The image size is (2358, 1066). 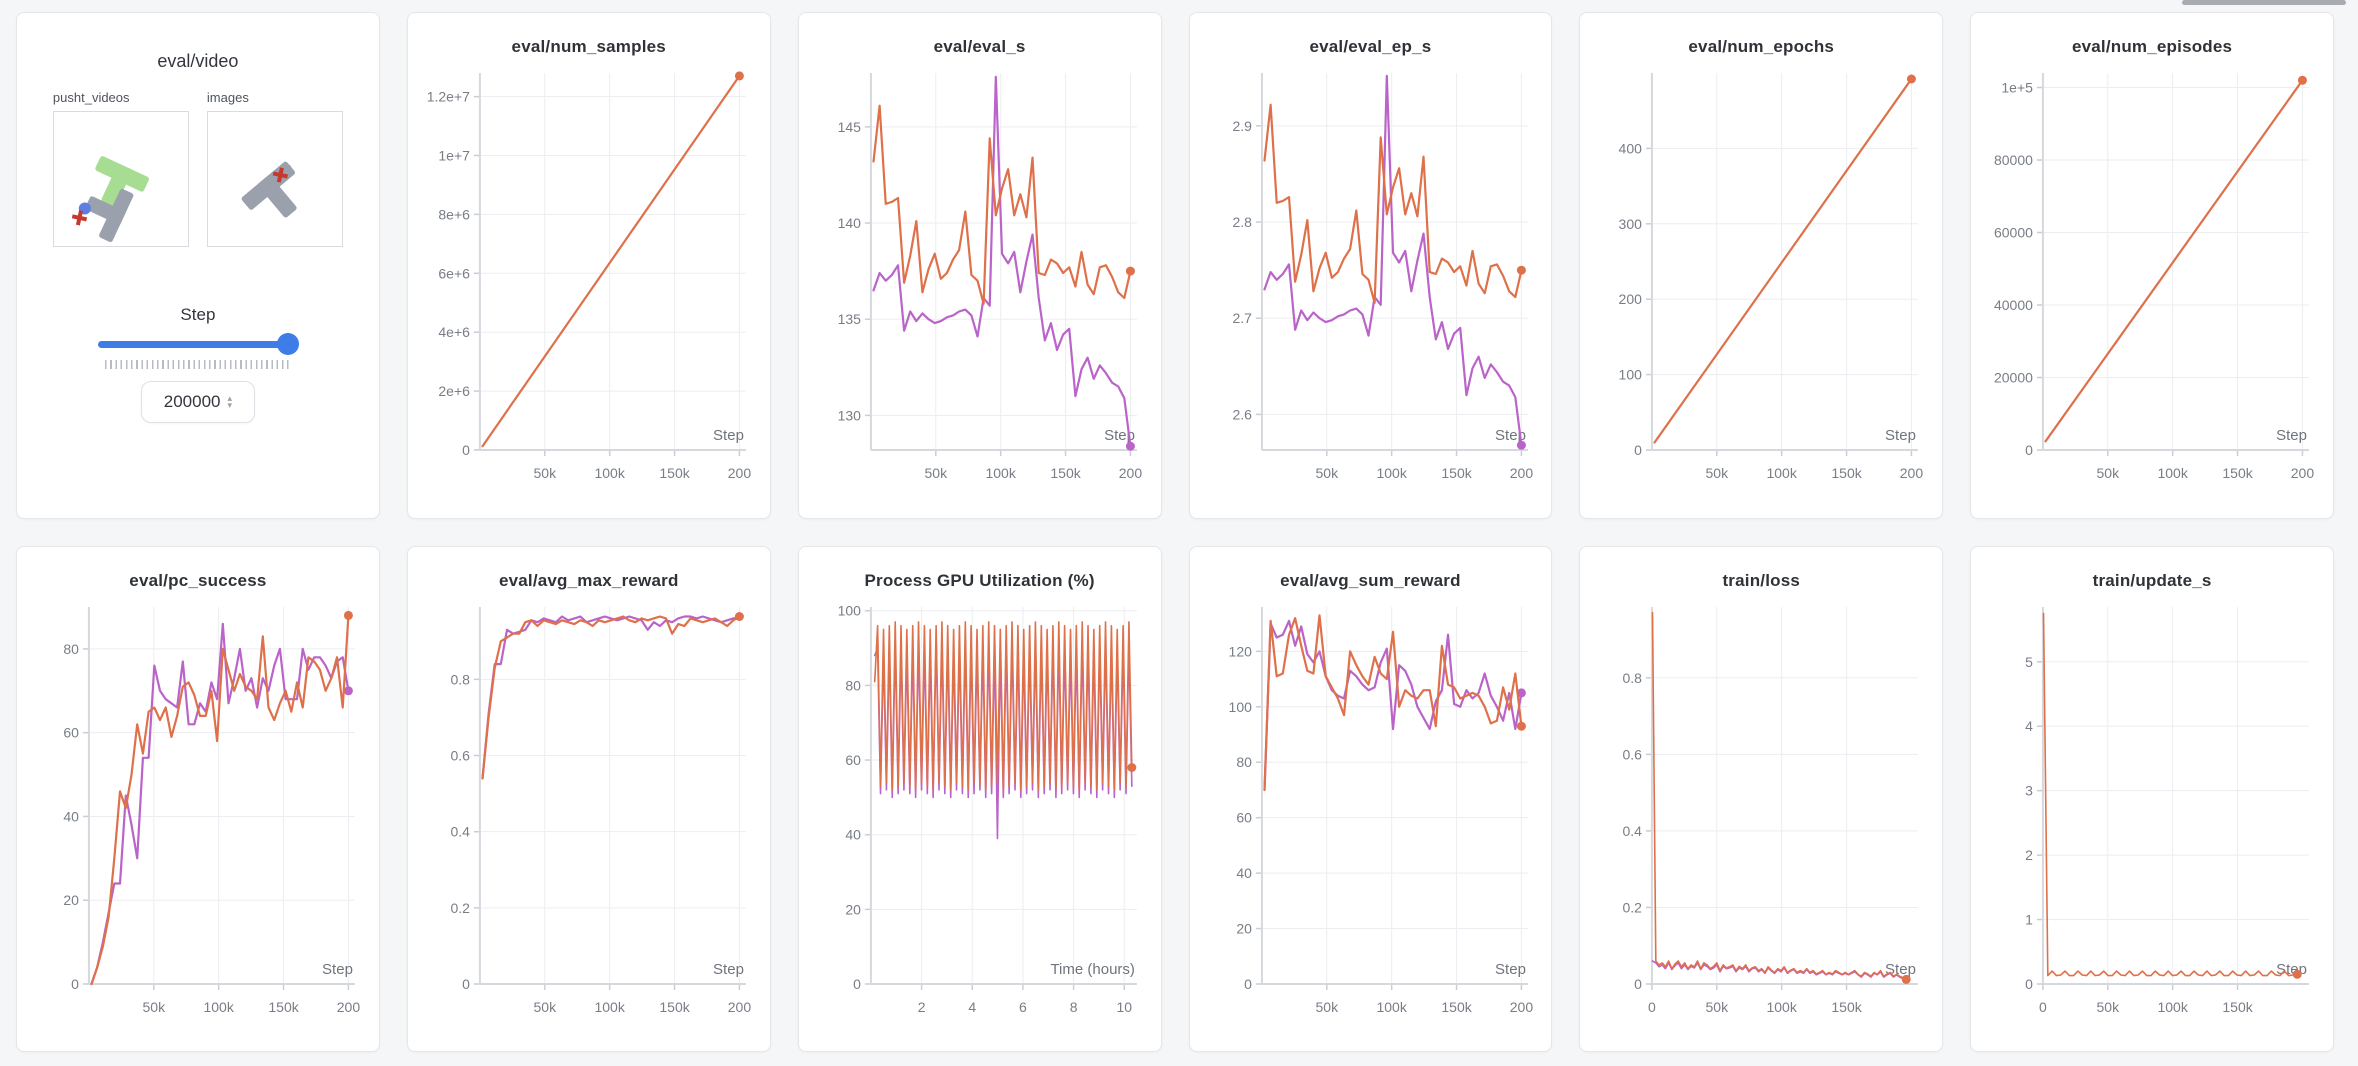 I want to click on pusht-video-thumbnail, so click(x=120, y=179).